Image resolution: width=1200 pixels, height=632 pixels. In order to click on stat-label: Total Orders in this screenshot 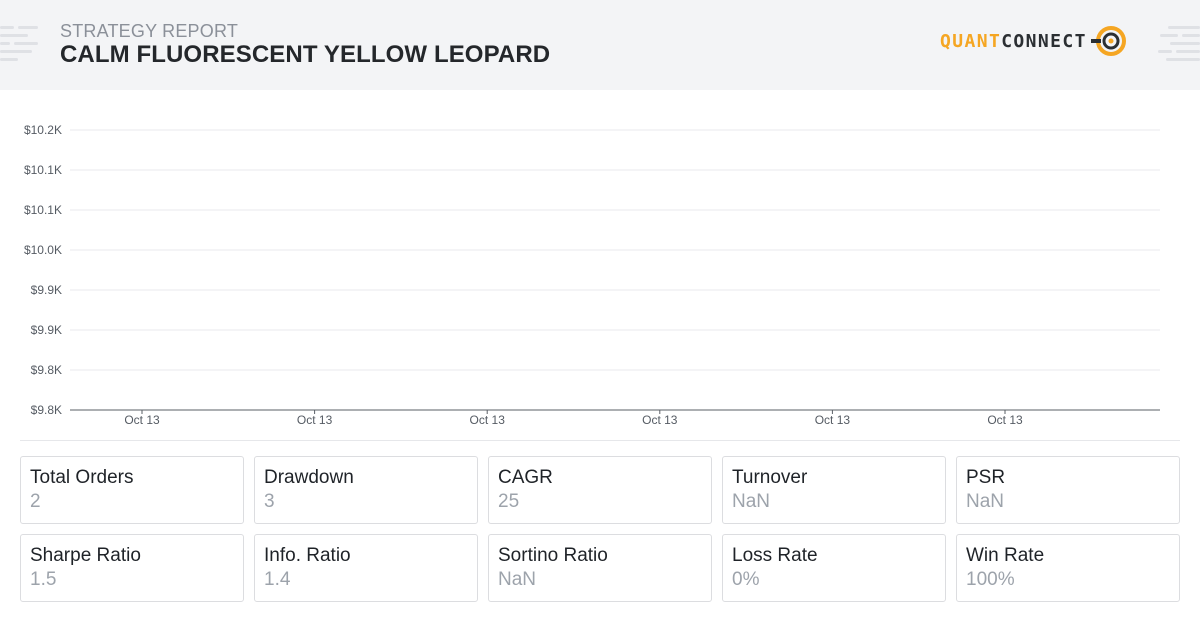, I will do `click(82, 477)`.